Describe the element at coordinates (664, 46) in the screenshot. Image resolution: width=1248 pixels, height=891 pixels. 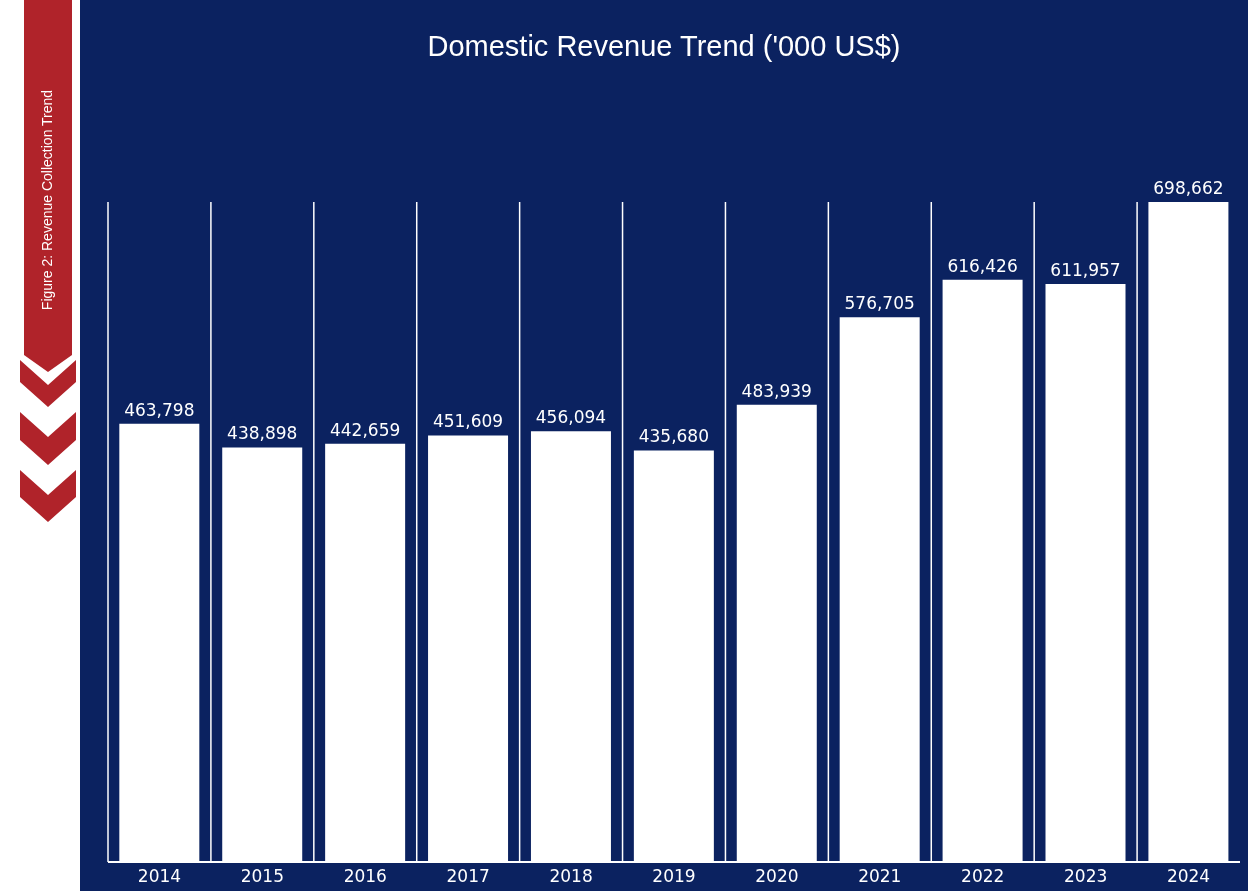
I see `chart-title: Domestic Revenue Trend ('000 US$)` at that location.